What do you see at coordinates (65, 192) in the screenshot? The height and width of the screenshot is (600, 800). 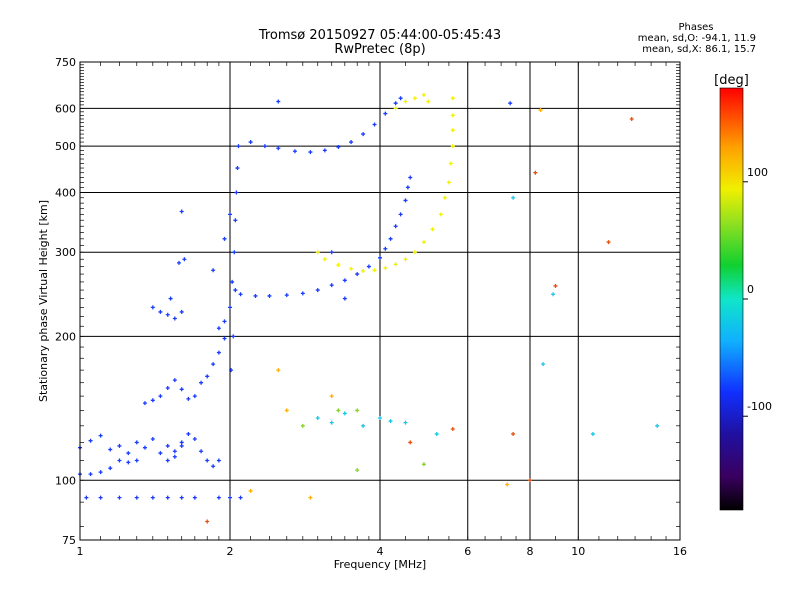 I see `y-tick-label: 400` at bounding box center [65, 192].